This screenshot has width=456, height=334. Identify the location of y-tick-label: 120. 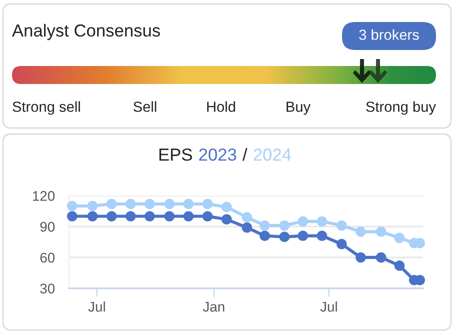
(44, 196).